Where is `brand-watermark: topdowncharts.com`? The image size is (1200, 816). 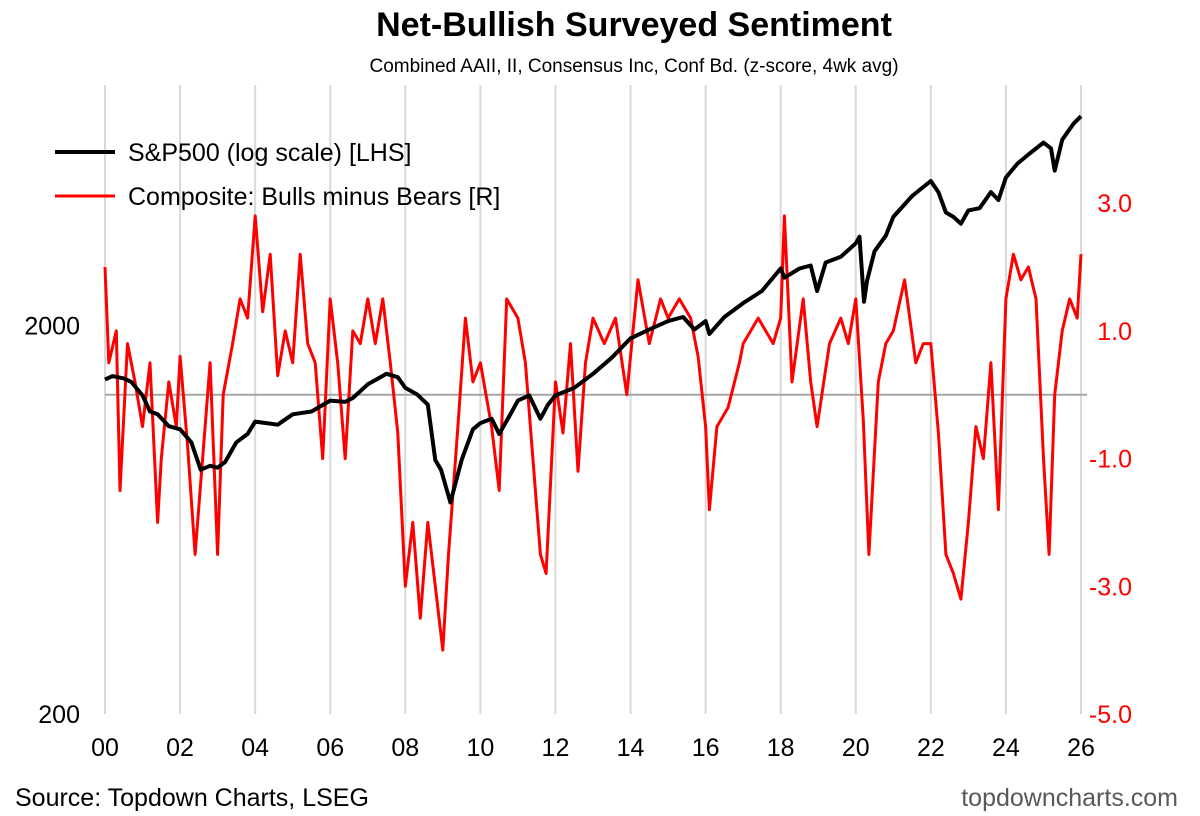
brand-watermark: topdowncharts.com is located at coordinates (1069, 798).